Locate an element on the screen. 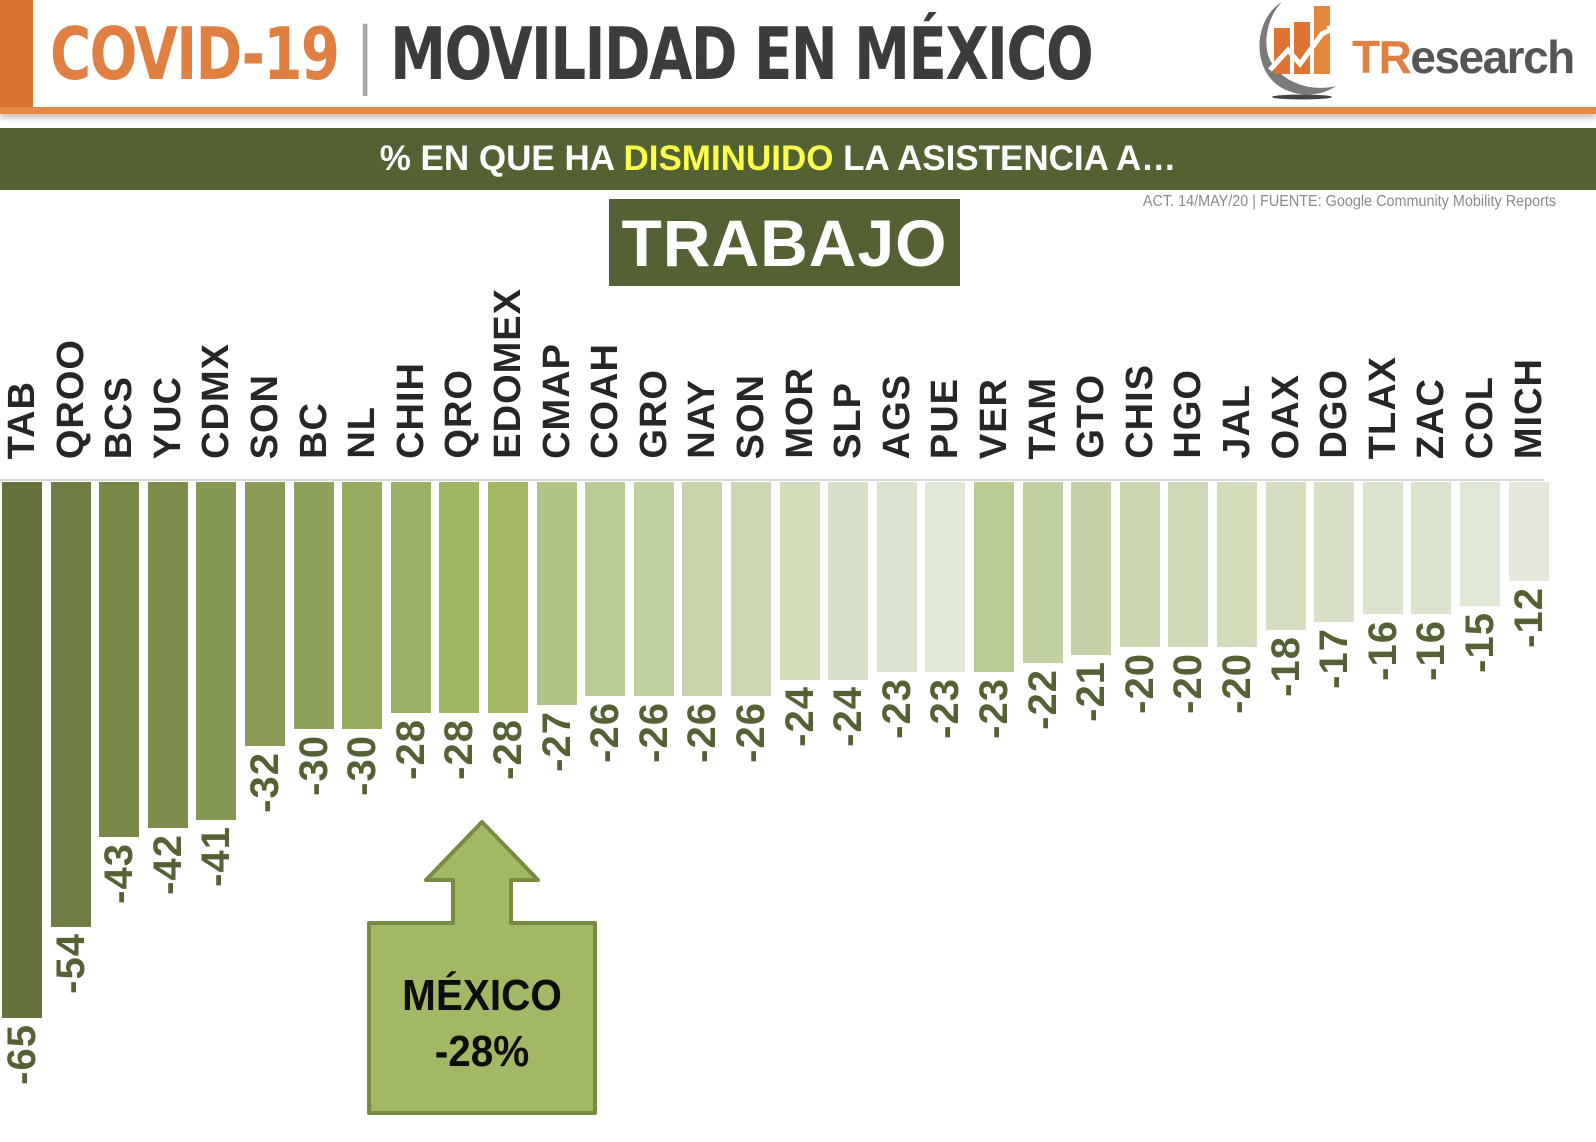 The image size is (1596, 1142). bar-column: VER -23 is located at coordinates (994, 571).